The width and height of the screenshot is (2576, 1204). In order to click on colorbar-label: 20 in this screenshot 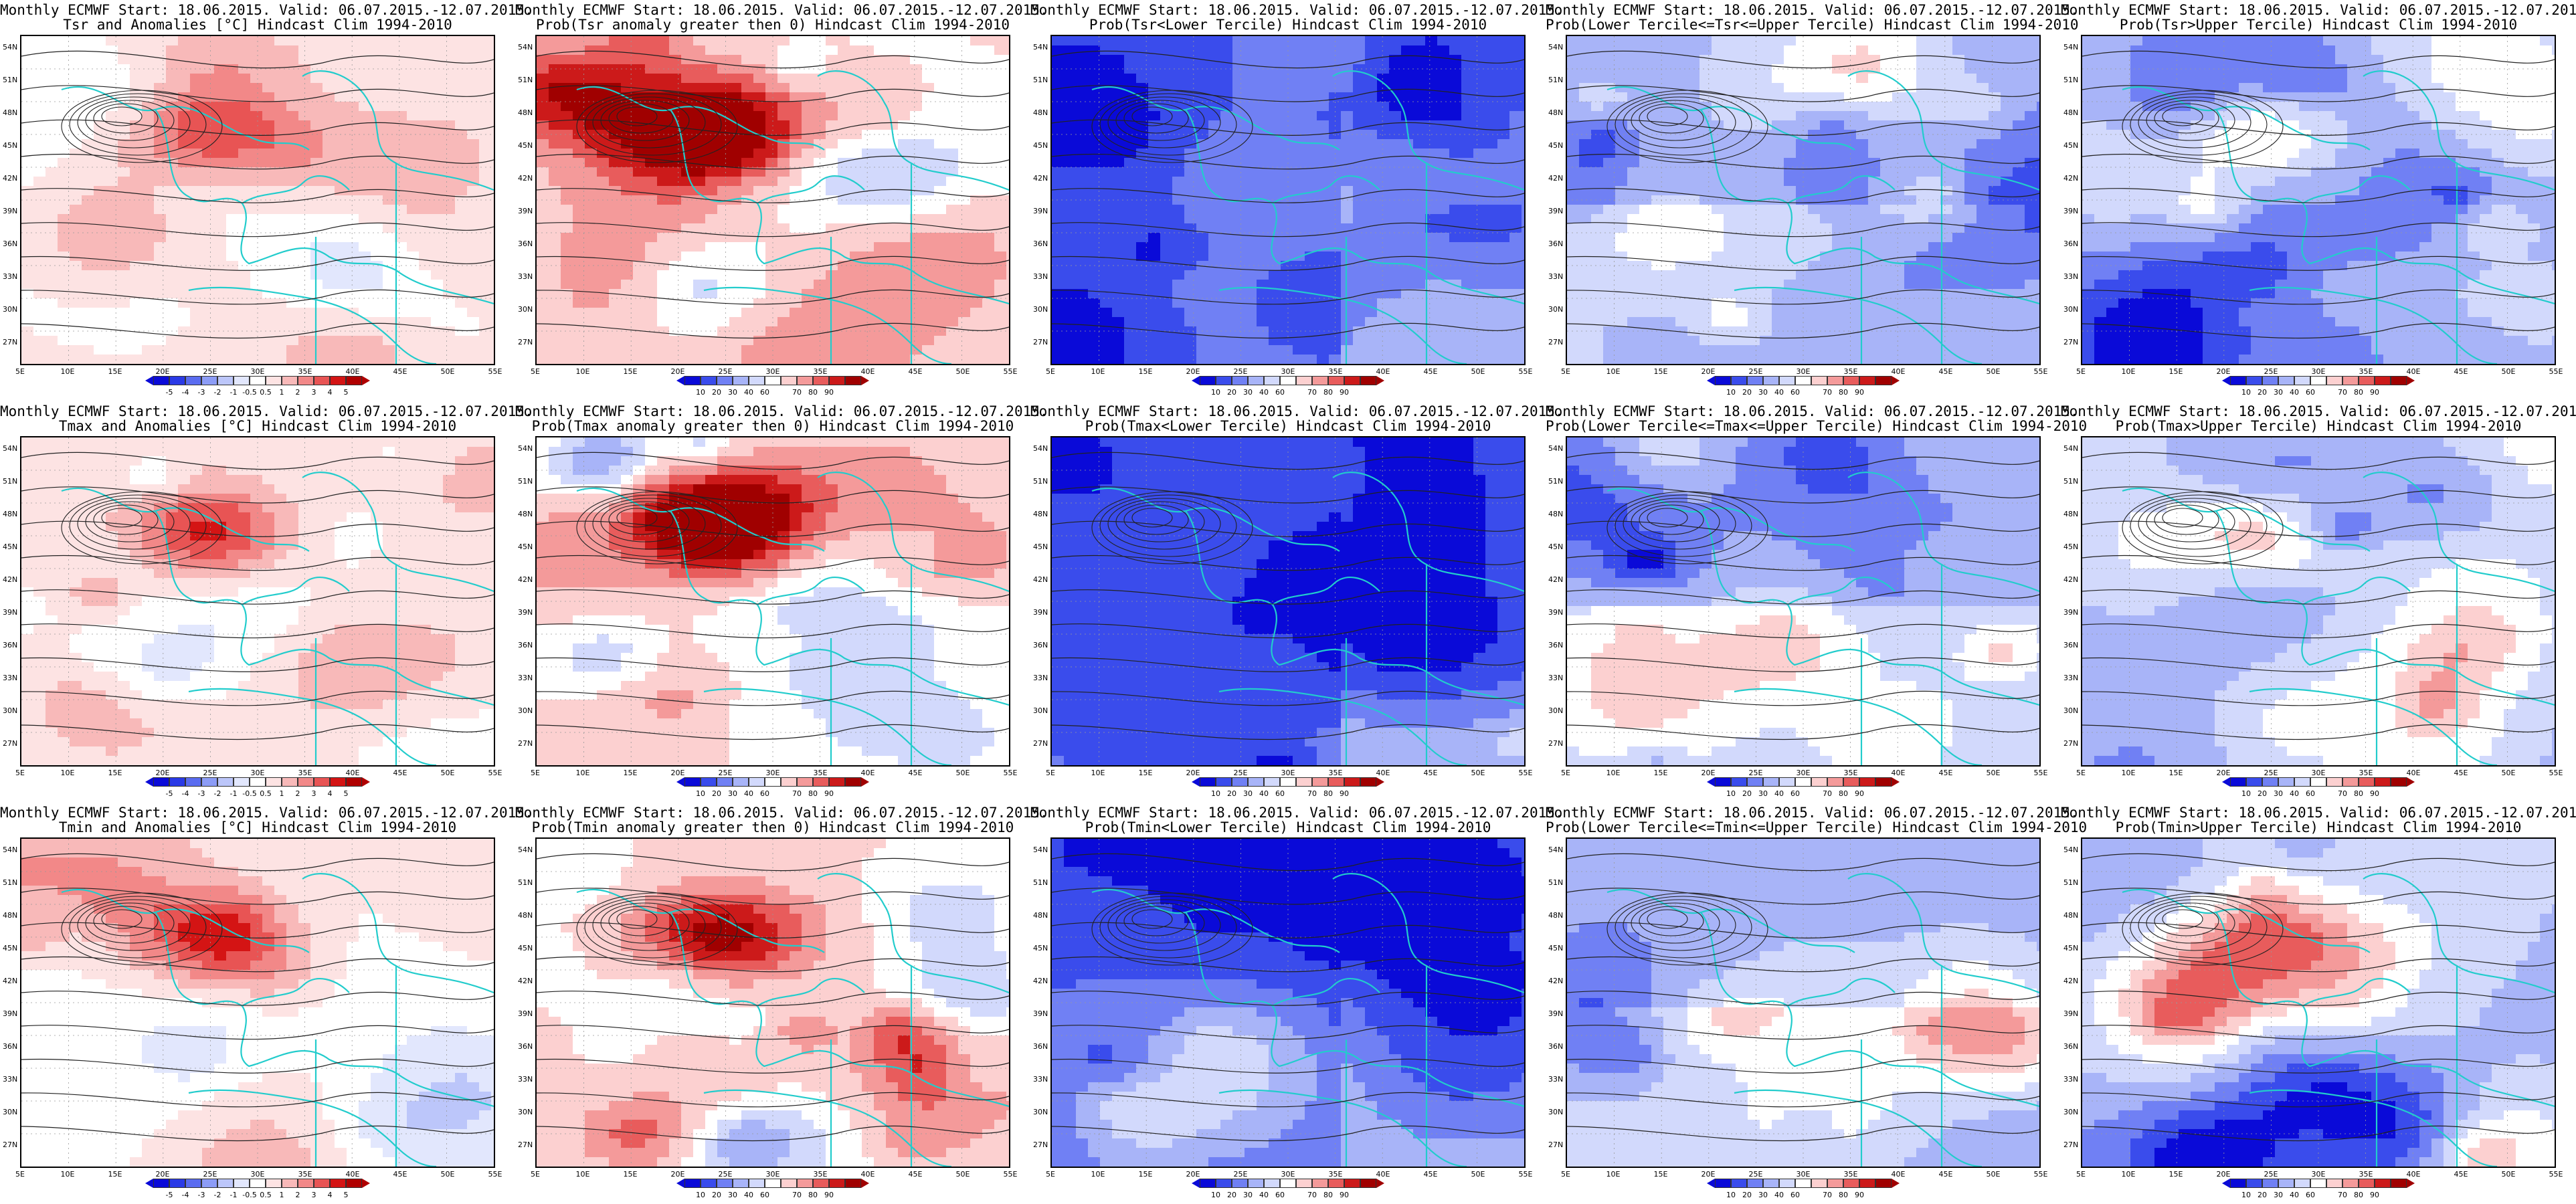, I will do `click(1231, 392)`.